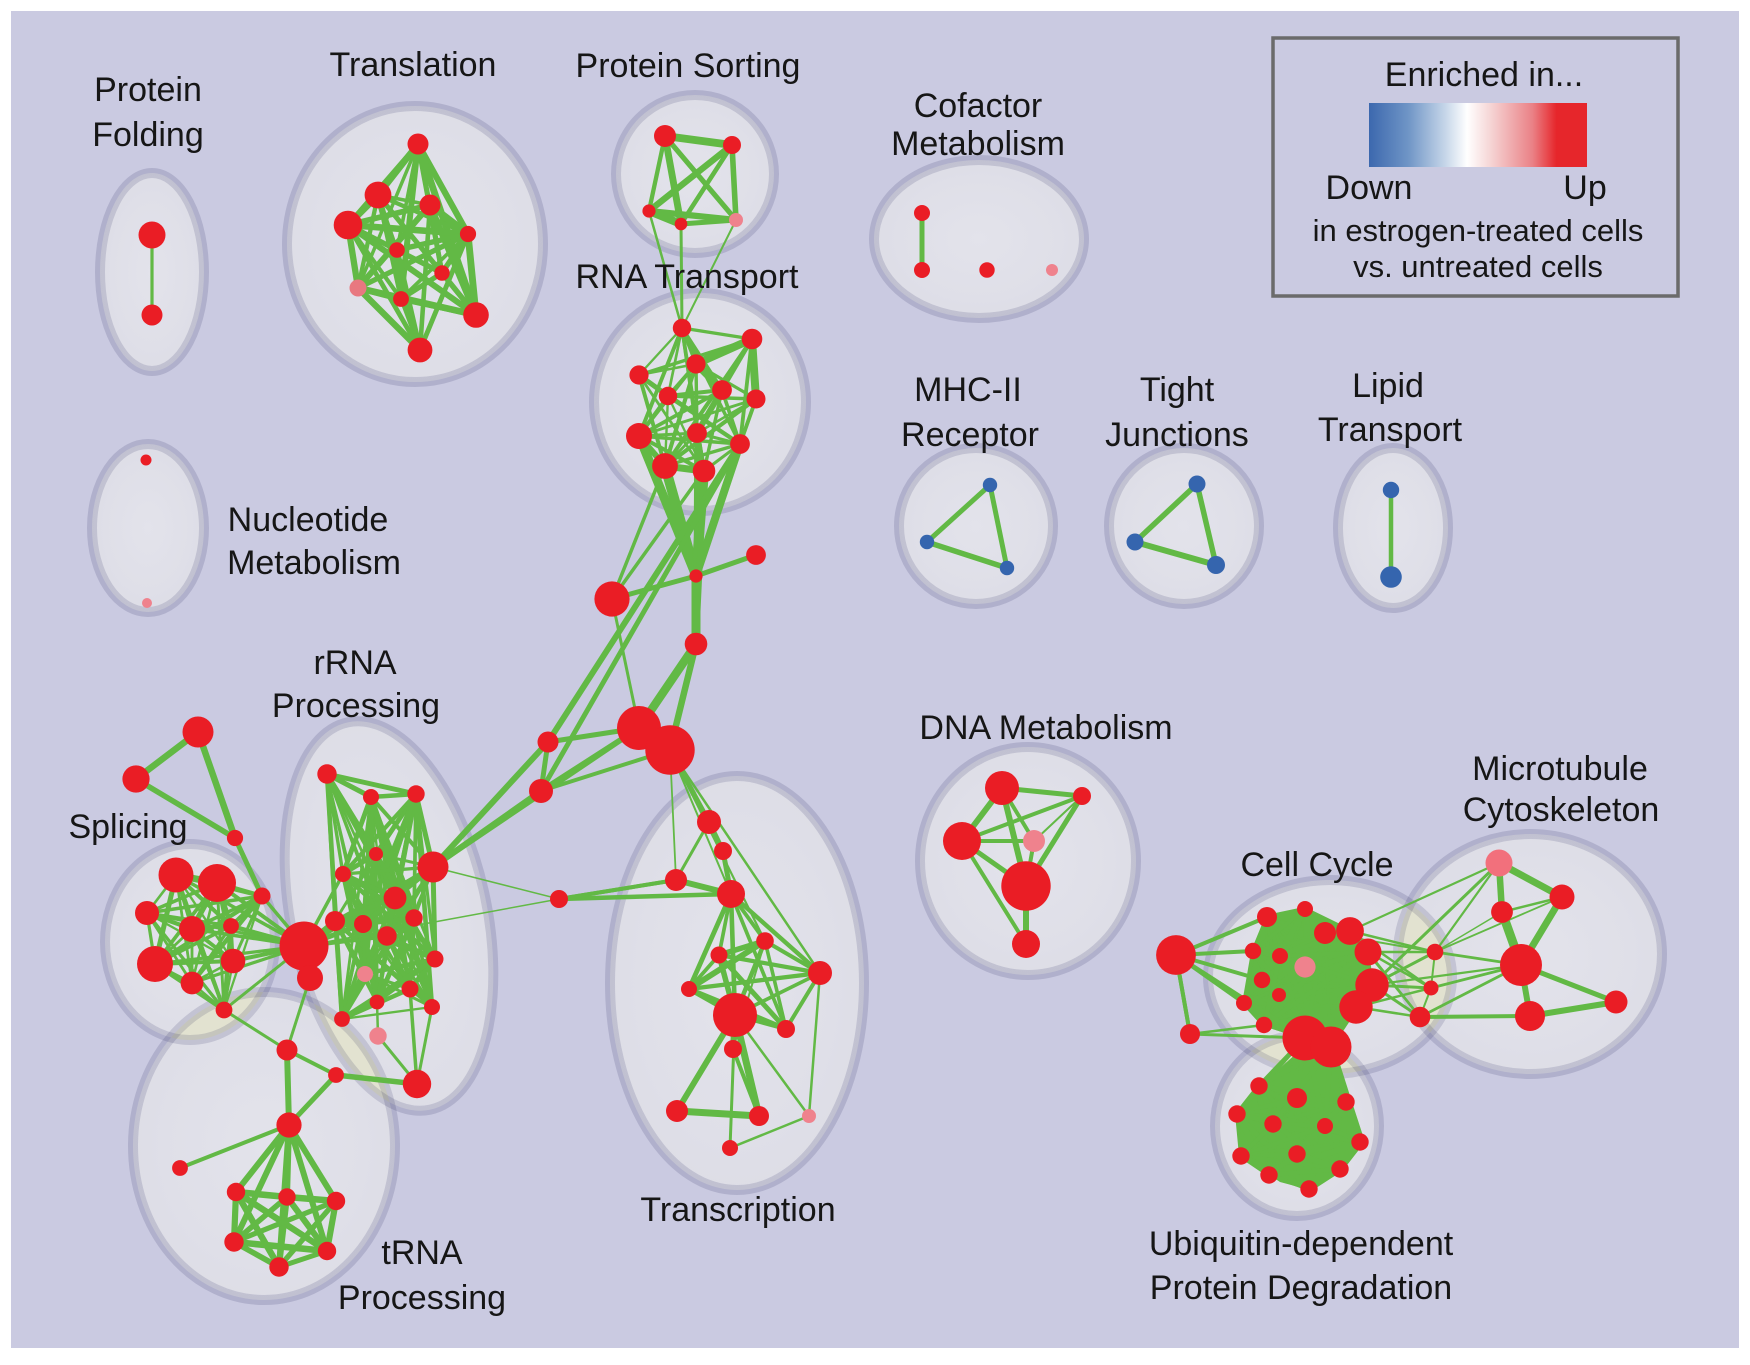 This screenshot has width=1750, height=1365. What do you see at coordinates (1560, 769) in the screenshot?
I see `svg-text: Microtubule` at bounding box center [1560, 769].